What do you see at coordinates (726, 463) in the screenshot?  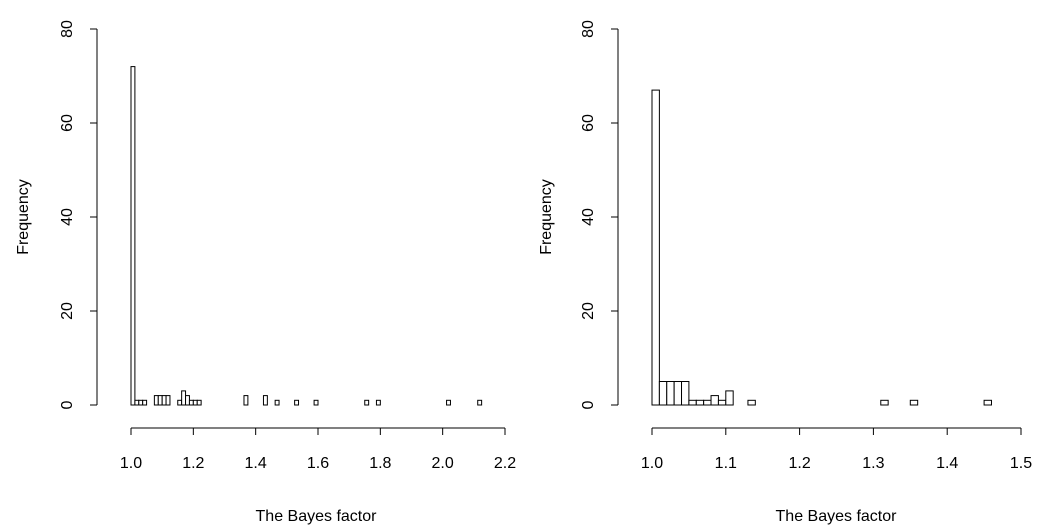 I see `x-tick-label: 1.1` at bounding box center [726, 463].